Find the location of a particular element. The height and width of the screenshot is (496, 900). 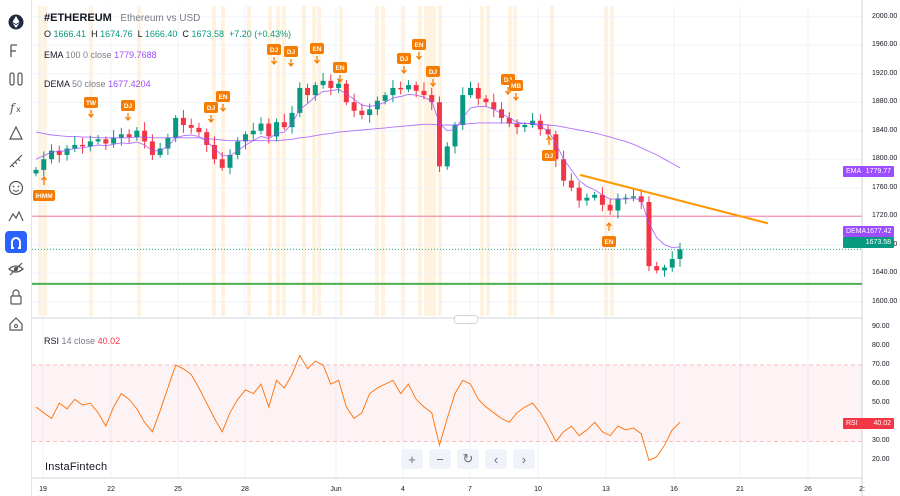

ema-tag-value: 1779.77 is located at coordinates (878, 171).